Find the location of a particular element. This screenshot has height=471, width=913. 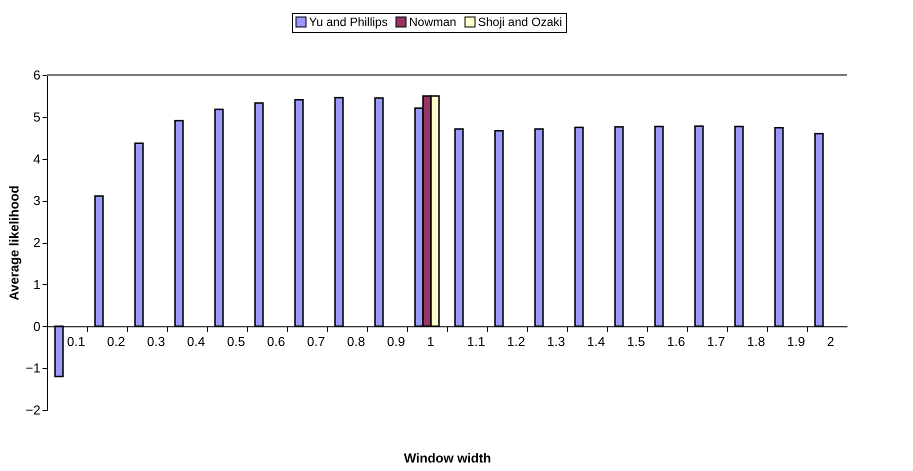

legend-label: Shoji and Ozaki is located at coordinates (520, 22).